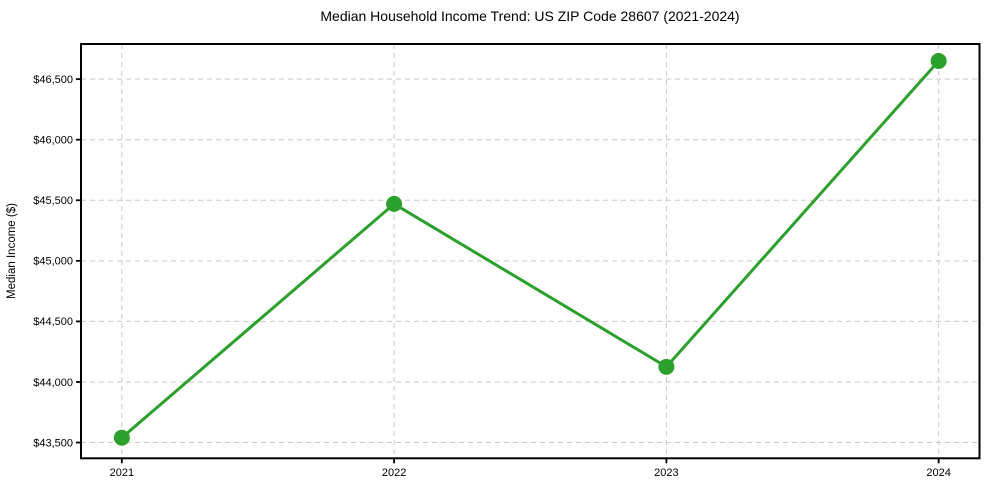 The image size is (989, 490). I want to click on x-tick-label: 2023, so click(666, 473).